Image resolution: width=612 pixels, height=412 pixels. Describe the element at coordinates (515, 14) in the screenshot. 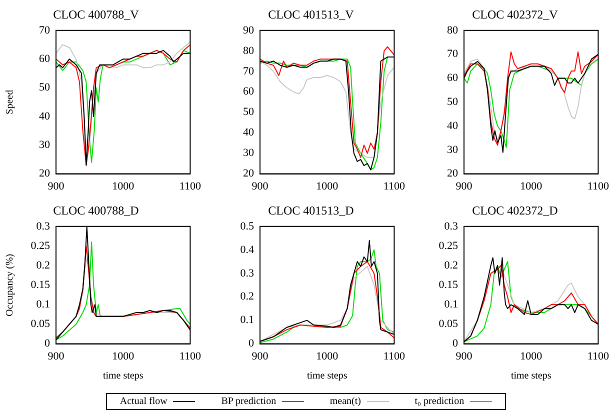

I see `chart-title: CLOC 402372_V` at that location.